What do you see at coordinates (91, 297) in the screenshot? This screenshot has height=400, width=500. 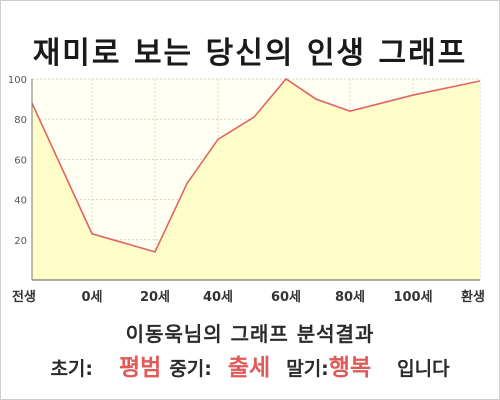 I see `x-tick-label: 0세` at bounding box center [91, 297].